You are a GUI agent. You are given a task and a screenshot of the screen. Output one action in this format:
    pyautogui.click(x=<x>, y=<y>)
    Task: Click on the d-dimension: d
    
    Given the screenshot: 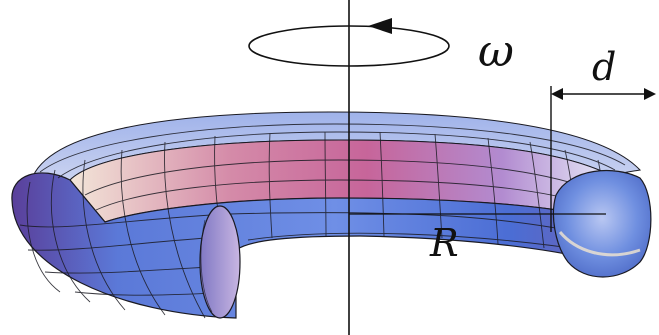 What is the action you would take?
    pyautogui.click(x=603, y=138)
    